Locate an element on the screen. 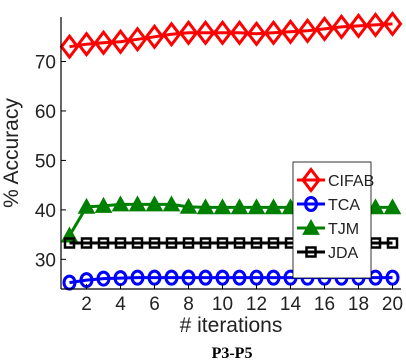  x-tick-label: 6 is located at coordinates (154, 304).